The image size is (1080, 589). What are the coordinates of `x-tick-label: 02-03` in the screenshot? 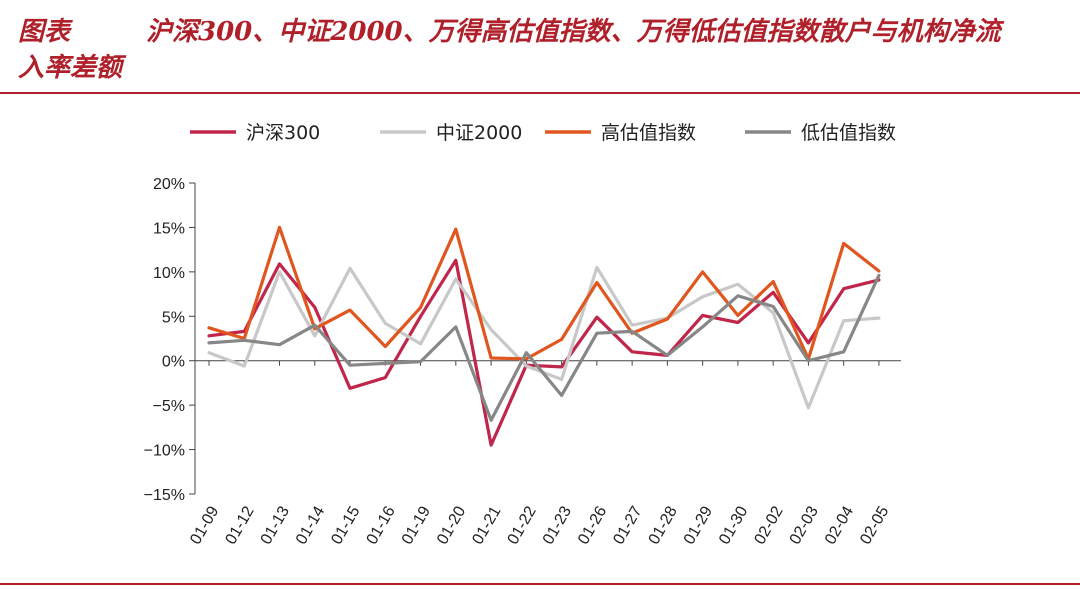 It's located at (804, 525).